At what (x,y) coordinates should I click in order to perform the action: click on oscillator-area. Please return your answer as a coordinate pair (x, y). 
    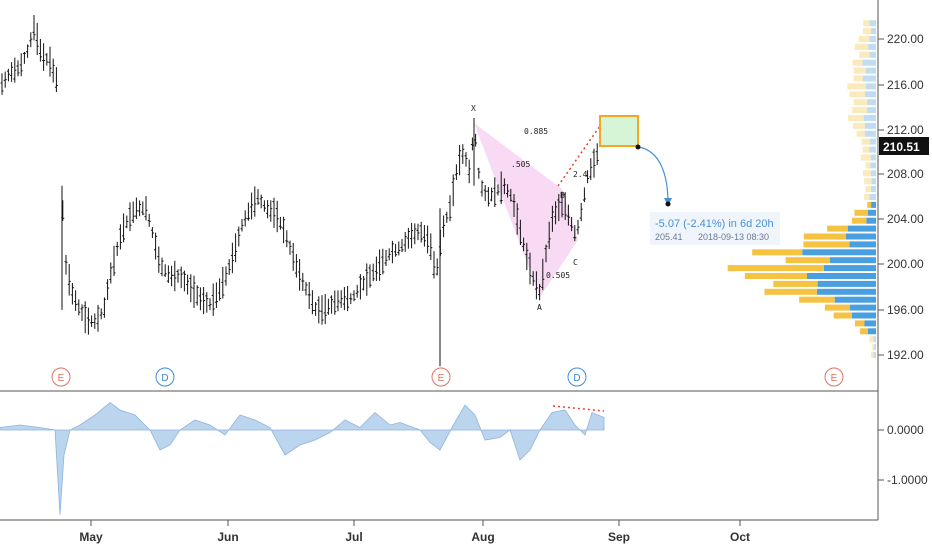
    Looking at the image, I should click on (302, 458).